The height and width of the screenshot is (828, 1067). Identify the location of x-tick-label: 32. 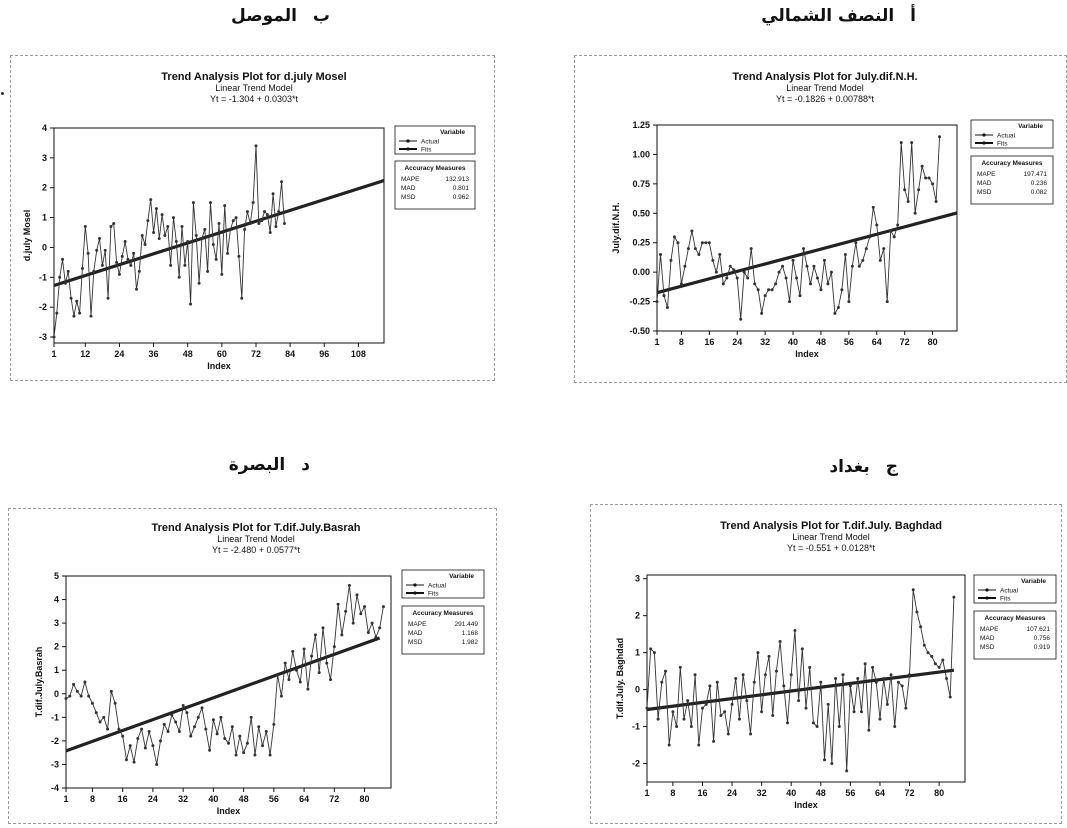
(765, 342).